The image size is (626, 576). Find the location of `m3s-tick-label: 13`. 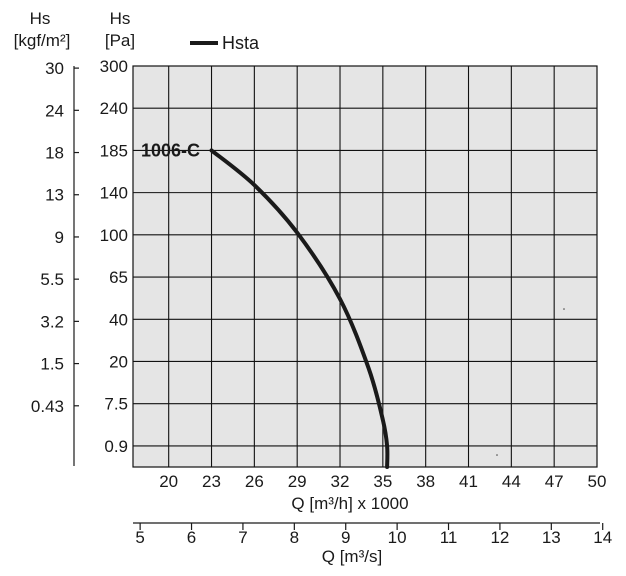

m3s-tick-label: 13 is located at coordinates (551, 537).